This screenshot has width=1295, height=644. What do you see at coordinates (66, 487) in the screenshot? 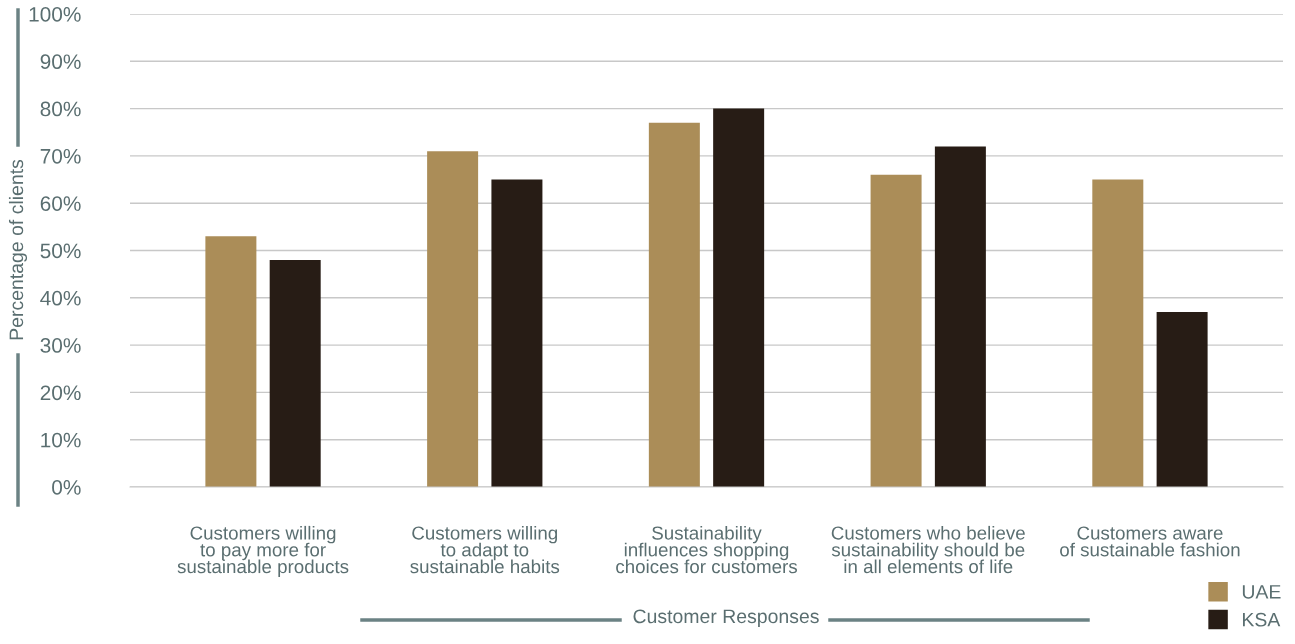
I see `y-tick-label: 0%` at bounding box center [66, 487].